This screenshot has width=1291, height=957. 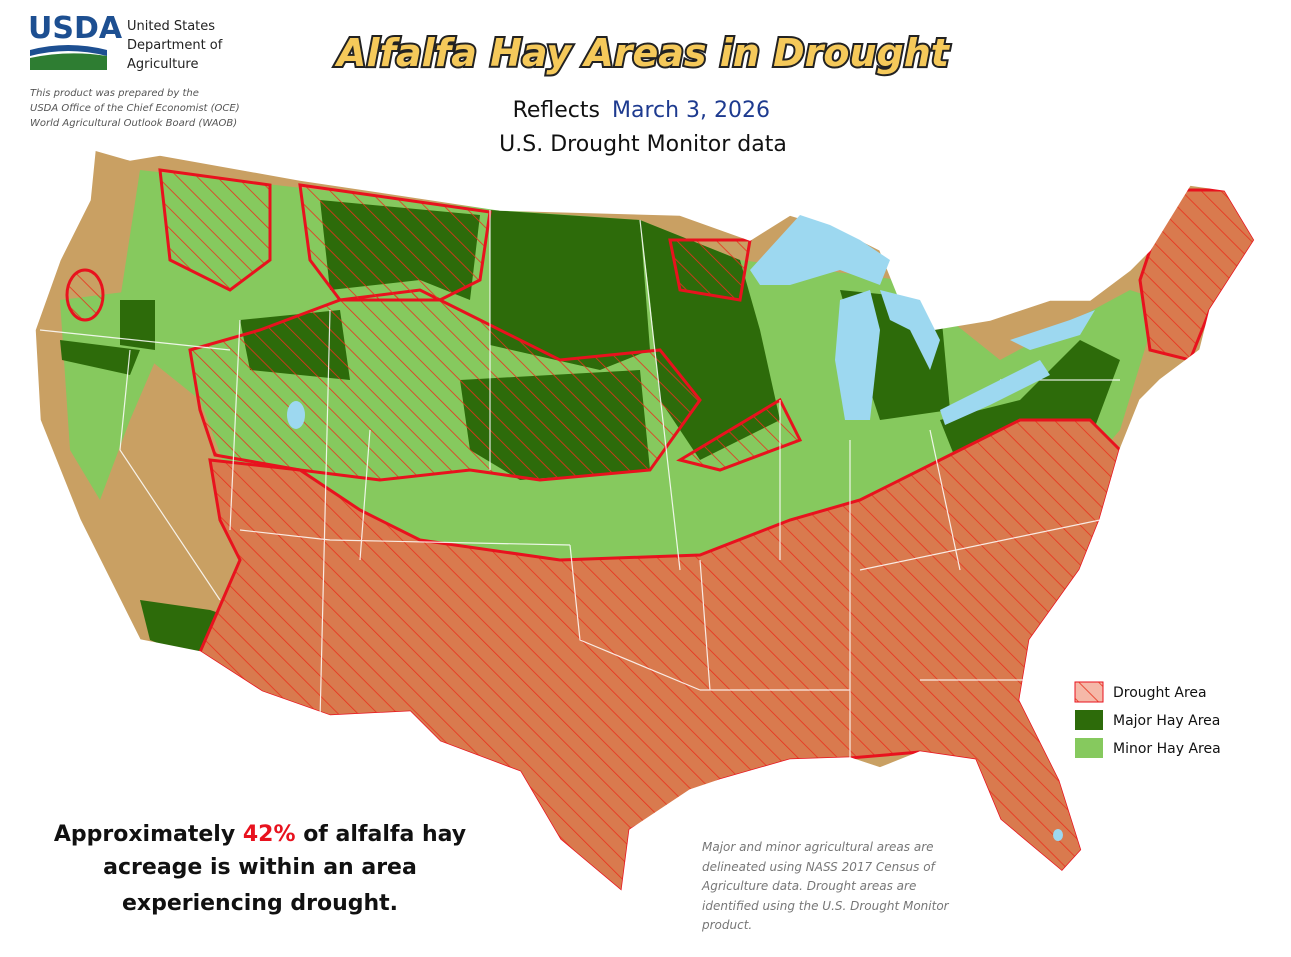 I want to click on subtitle-source: U.S. Drought Monitor data, so click(x=643, y=144).